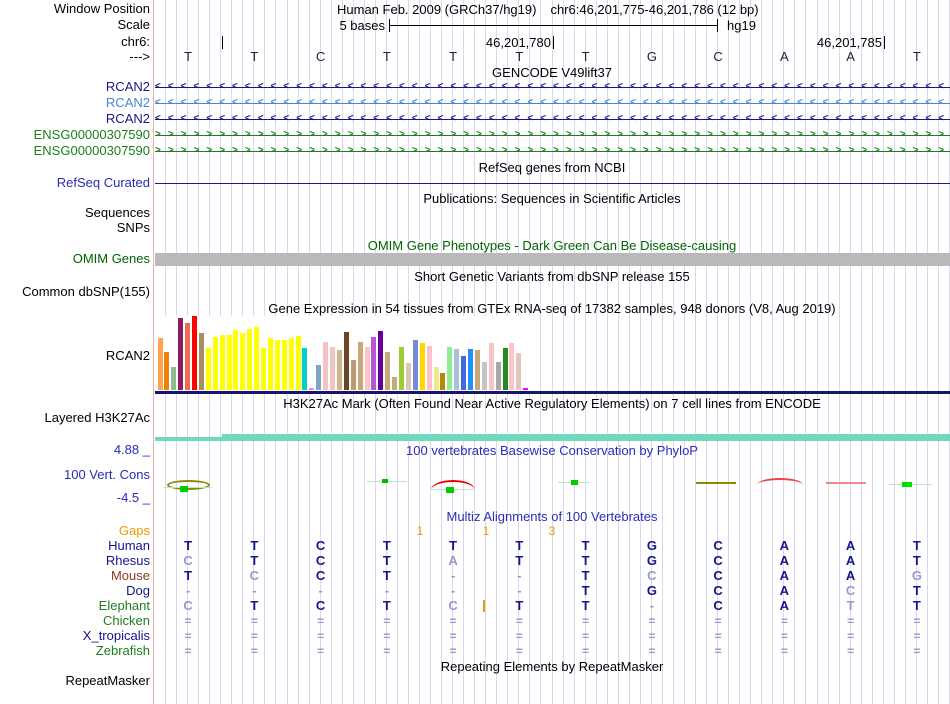 The image size is (950, 704). I want to click on h3k27ac-signal-low, so click(188, 439).